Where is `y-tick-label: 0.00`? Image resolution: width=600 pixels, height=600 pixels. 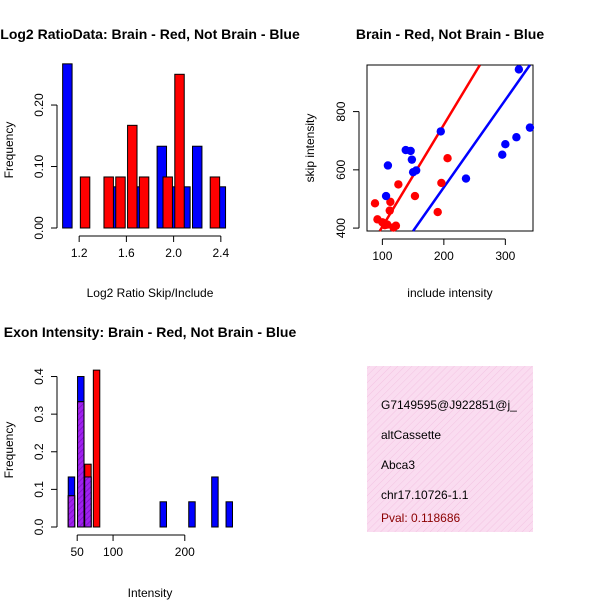
y-tick-label: 0.00 is located at coordinates (39, 228).